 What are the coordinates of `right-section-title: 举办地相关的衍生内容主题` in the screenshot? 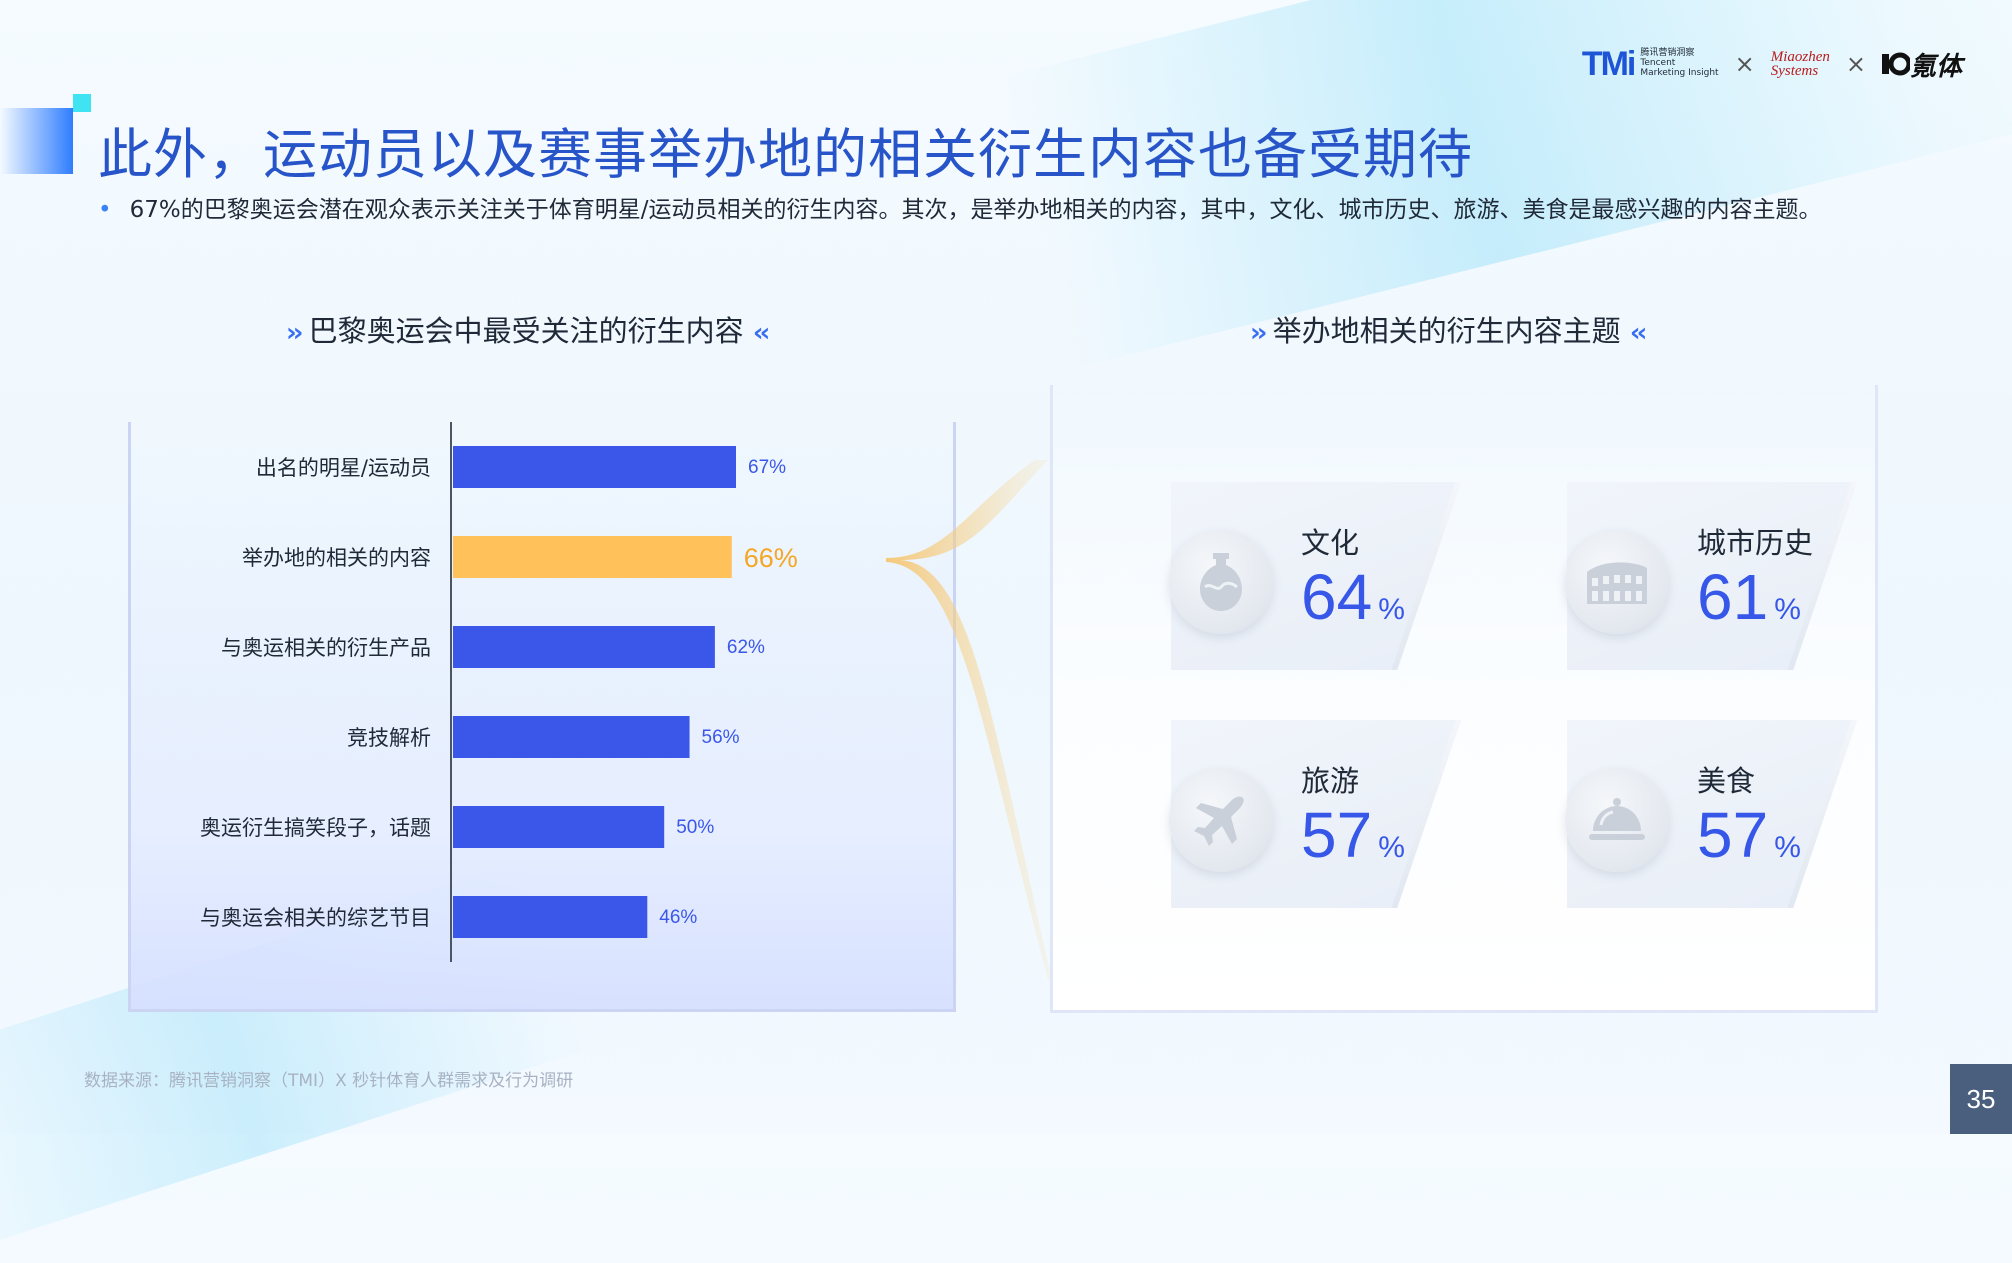 It's located at (1446, 331).